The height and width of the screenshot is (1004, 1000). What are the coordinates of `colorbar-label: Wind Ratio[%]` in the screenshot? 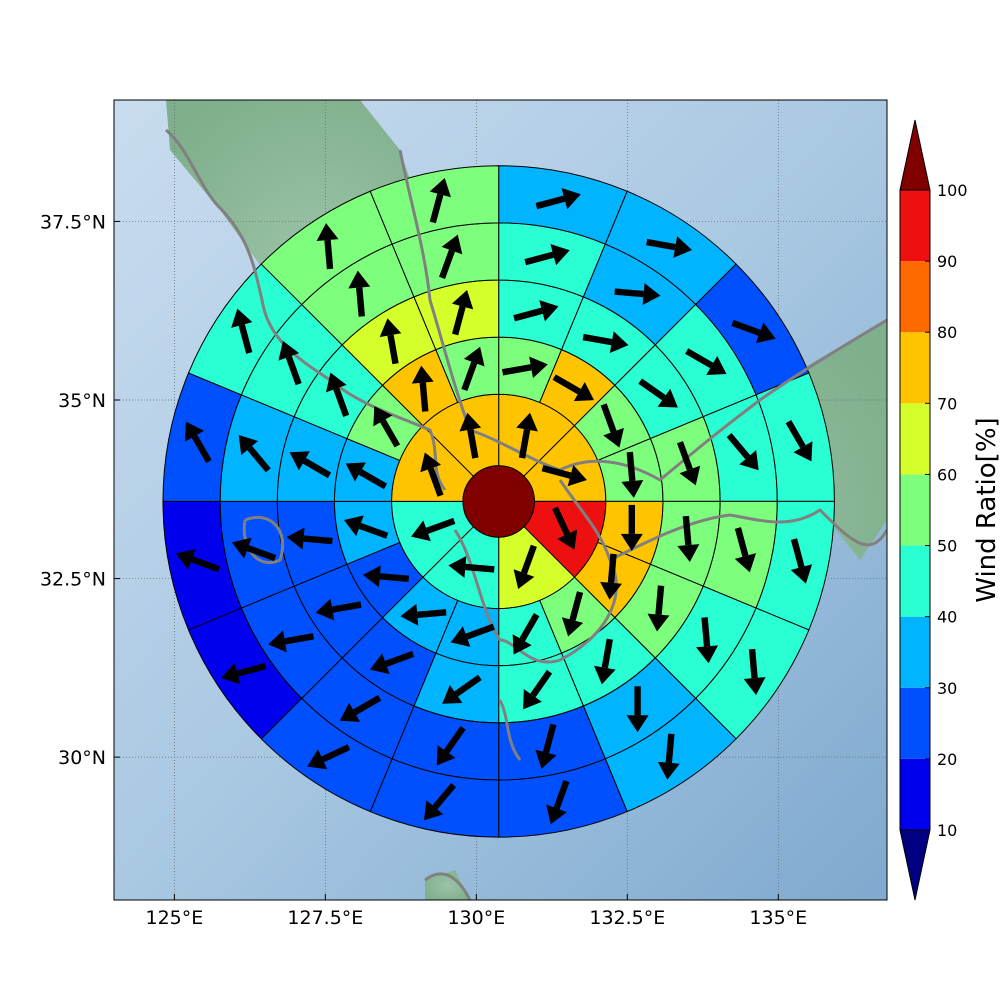 It's located at (986, 509).